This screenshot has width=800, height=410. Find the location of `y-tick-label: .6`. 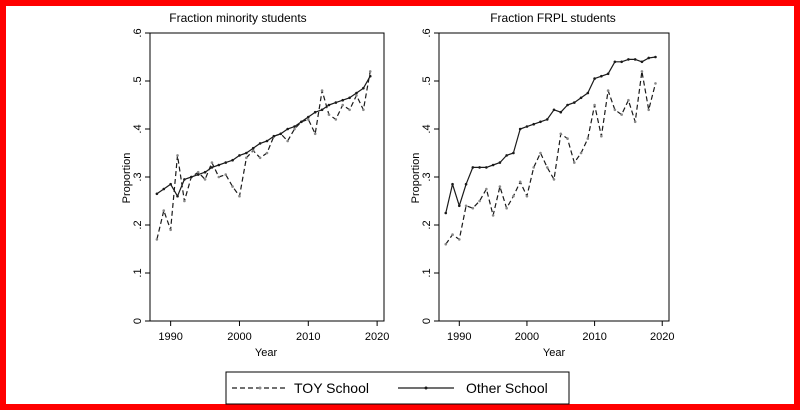

y-tick-label: .6 is located at coordinates (138, 32).